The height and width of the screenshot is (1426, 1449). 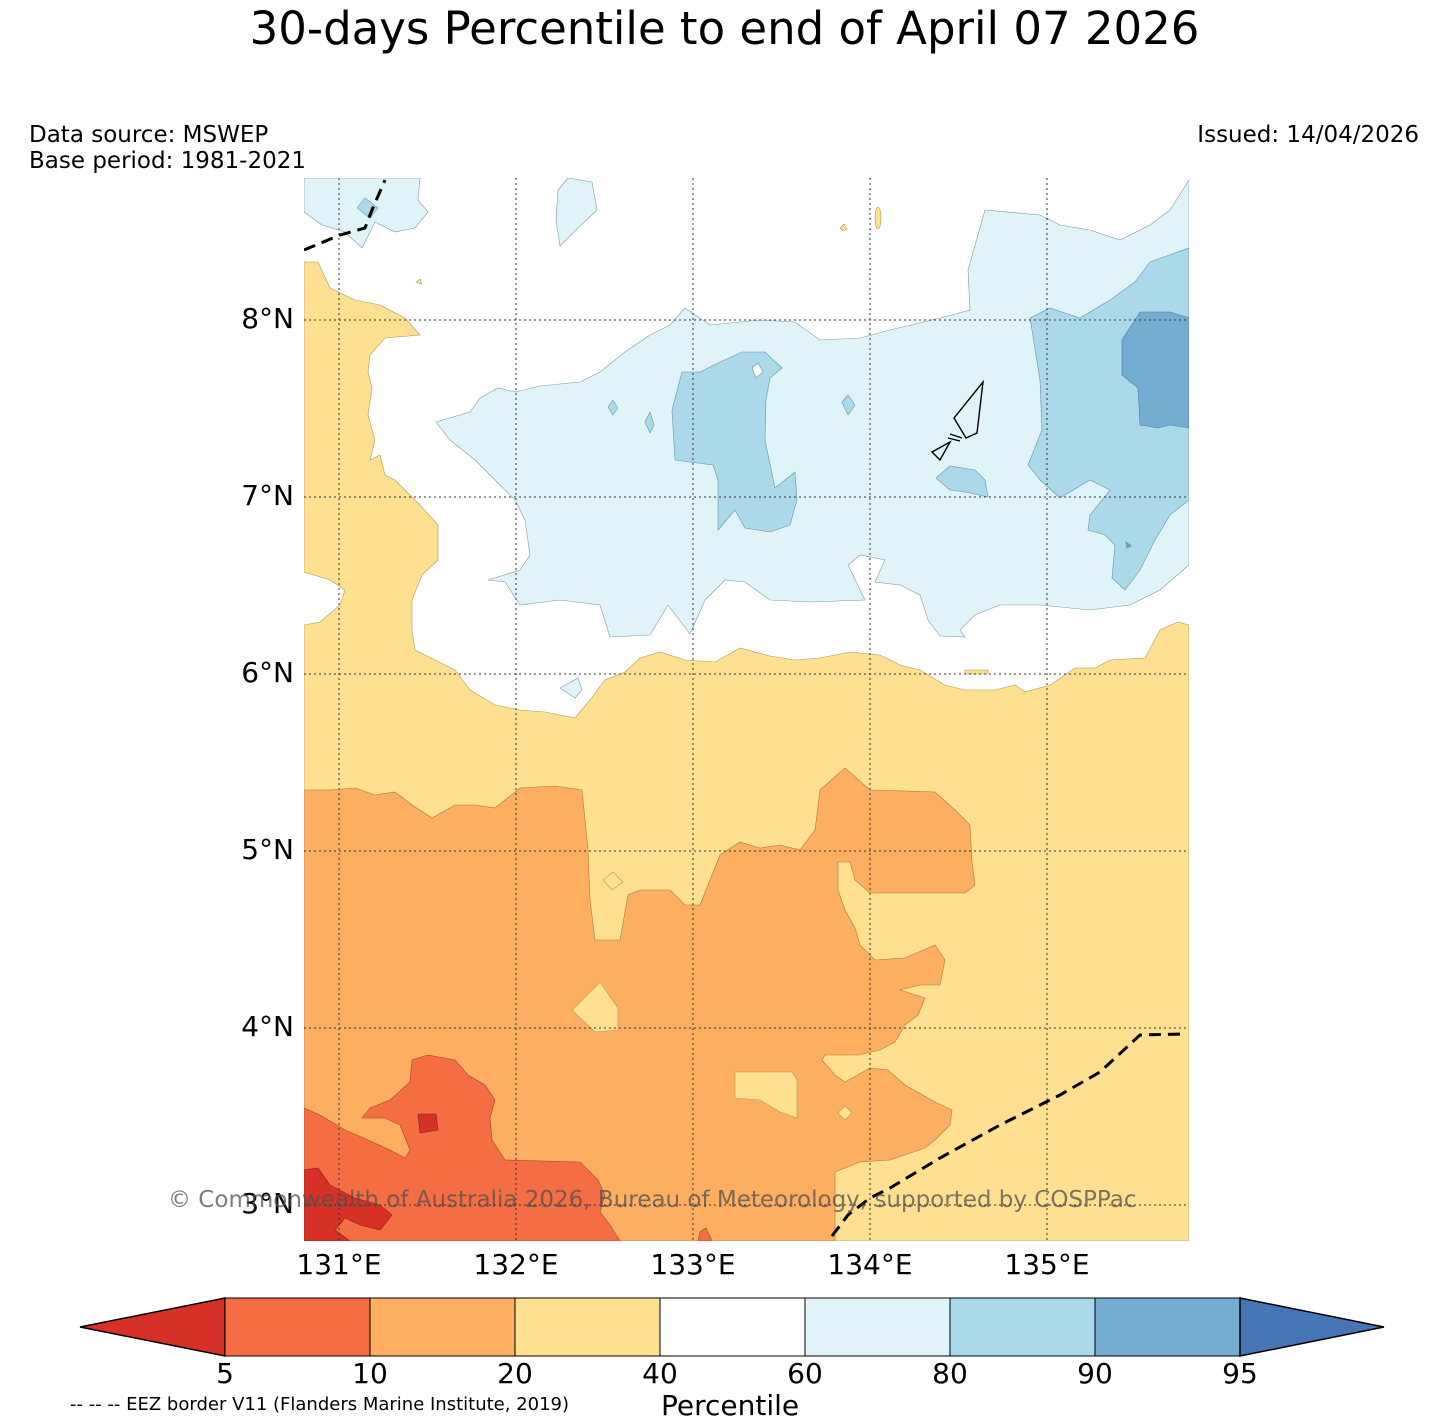 What do you see at coordinates (267, 849) in the screenshot?
I see `lat-label-5n: 5°N` at bounding box center [267, 849].